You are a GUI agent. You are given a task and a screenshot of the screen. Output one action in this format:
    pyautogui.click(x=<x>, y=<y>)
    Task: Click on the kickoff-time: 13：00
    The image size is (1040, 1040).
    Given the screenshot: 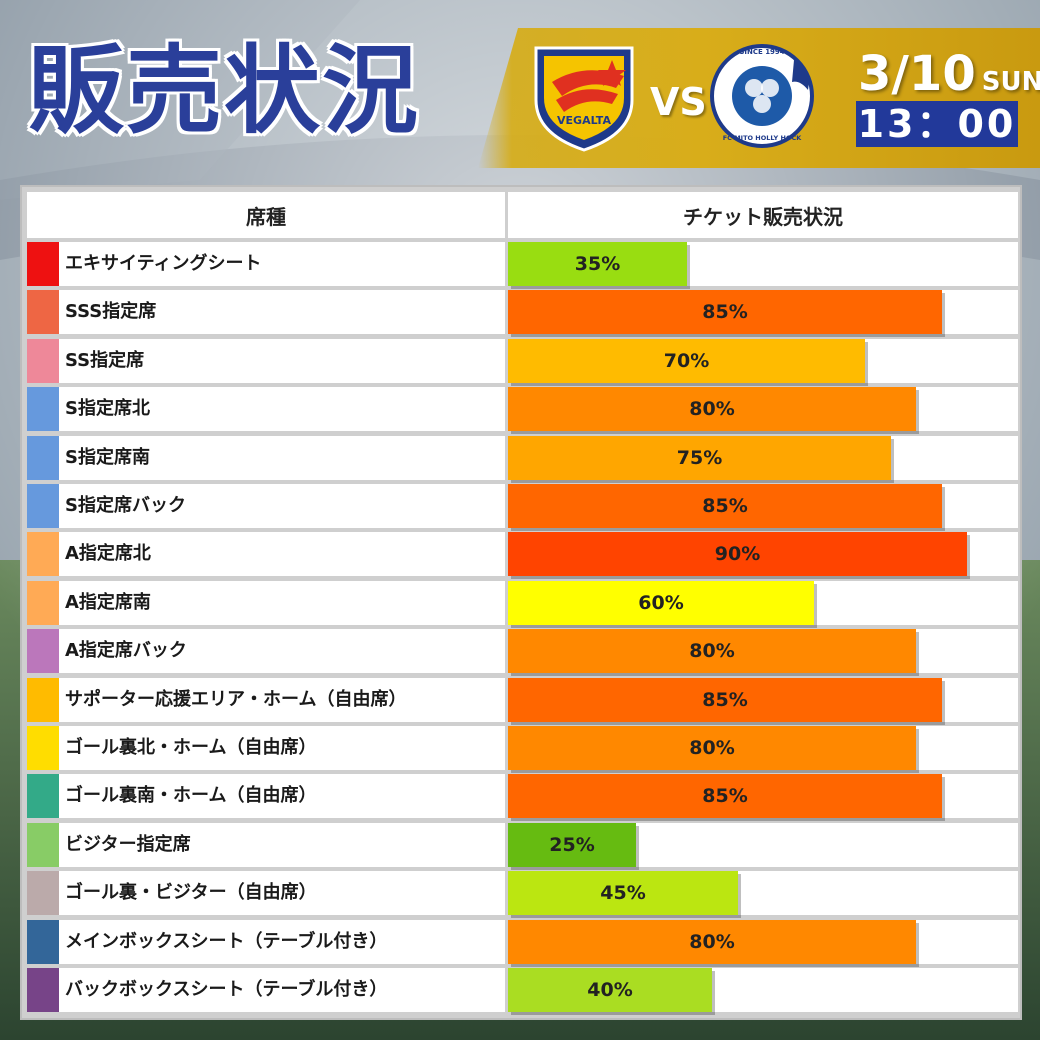 What is the action you would take?
    pyautogui.click(x=937, y=124)
    